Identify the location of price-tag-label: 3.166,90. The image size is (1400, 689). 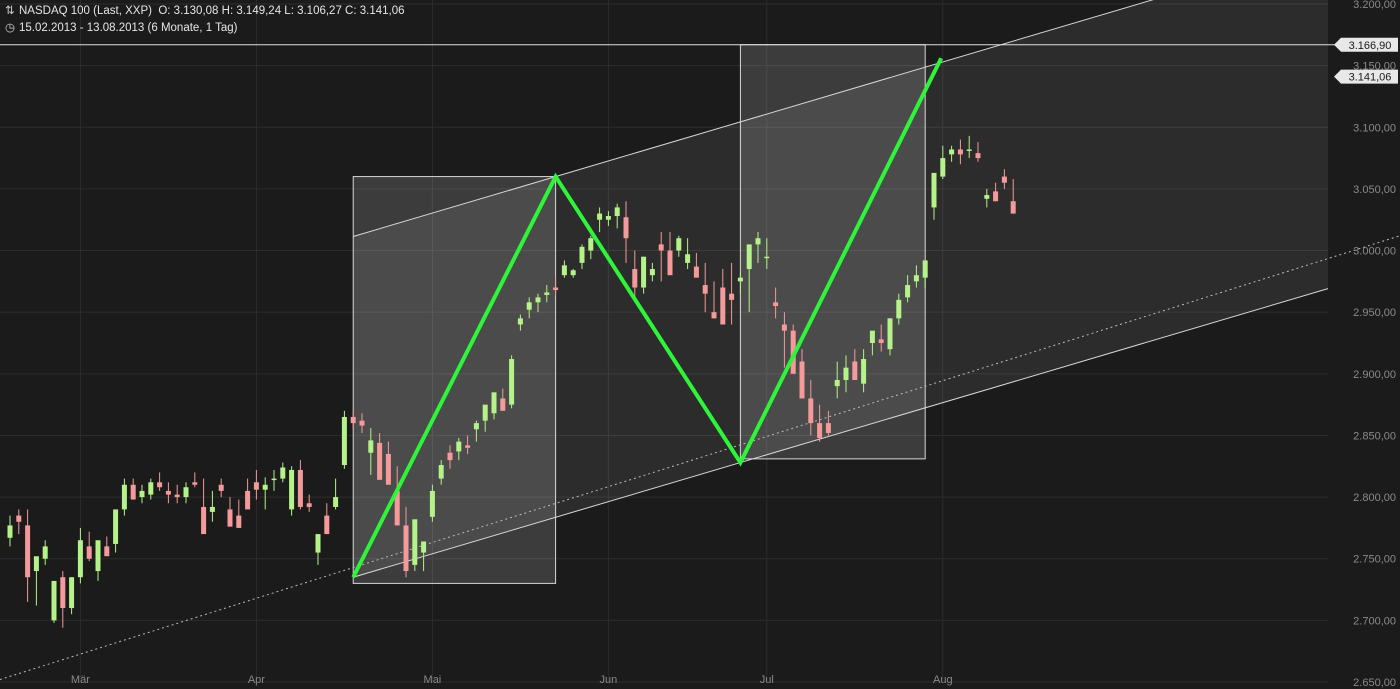
(1370, 46).